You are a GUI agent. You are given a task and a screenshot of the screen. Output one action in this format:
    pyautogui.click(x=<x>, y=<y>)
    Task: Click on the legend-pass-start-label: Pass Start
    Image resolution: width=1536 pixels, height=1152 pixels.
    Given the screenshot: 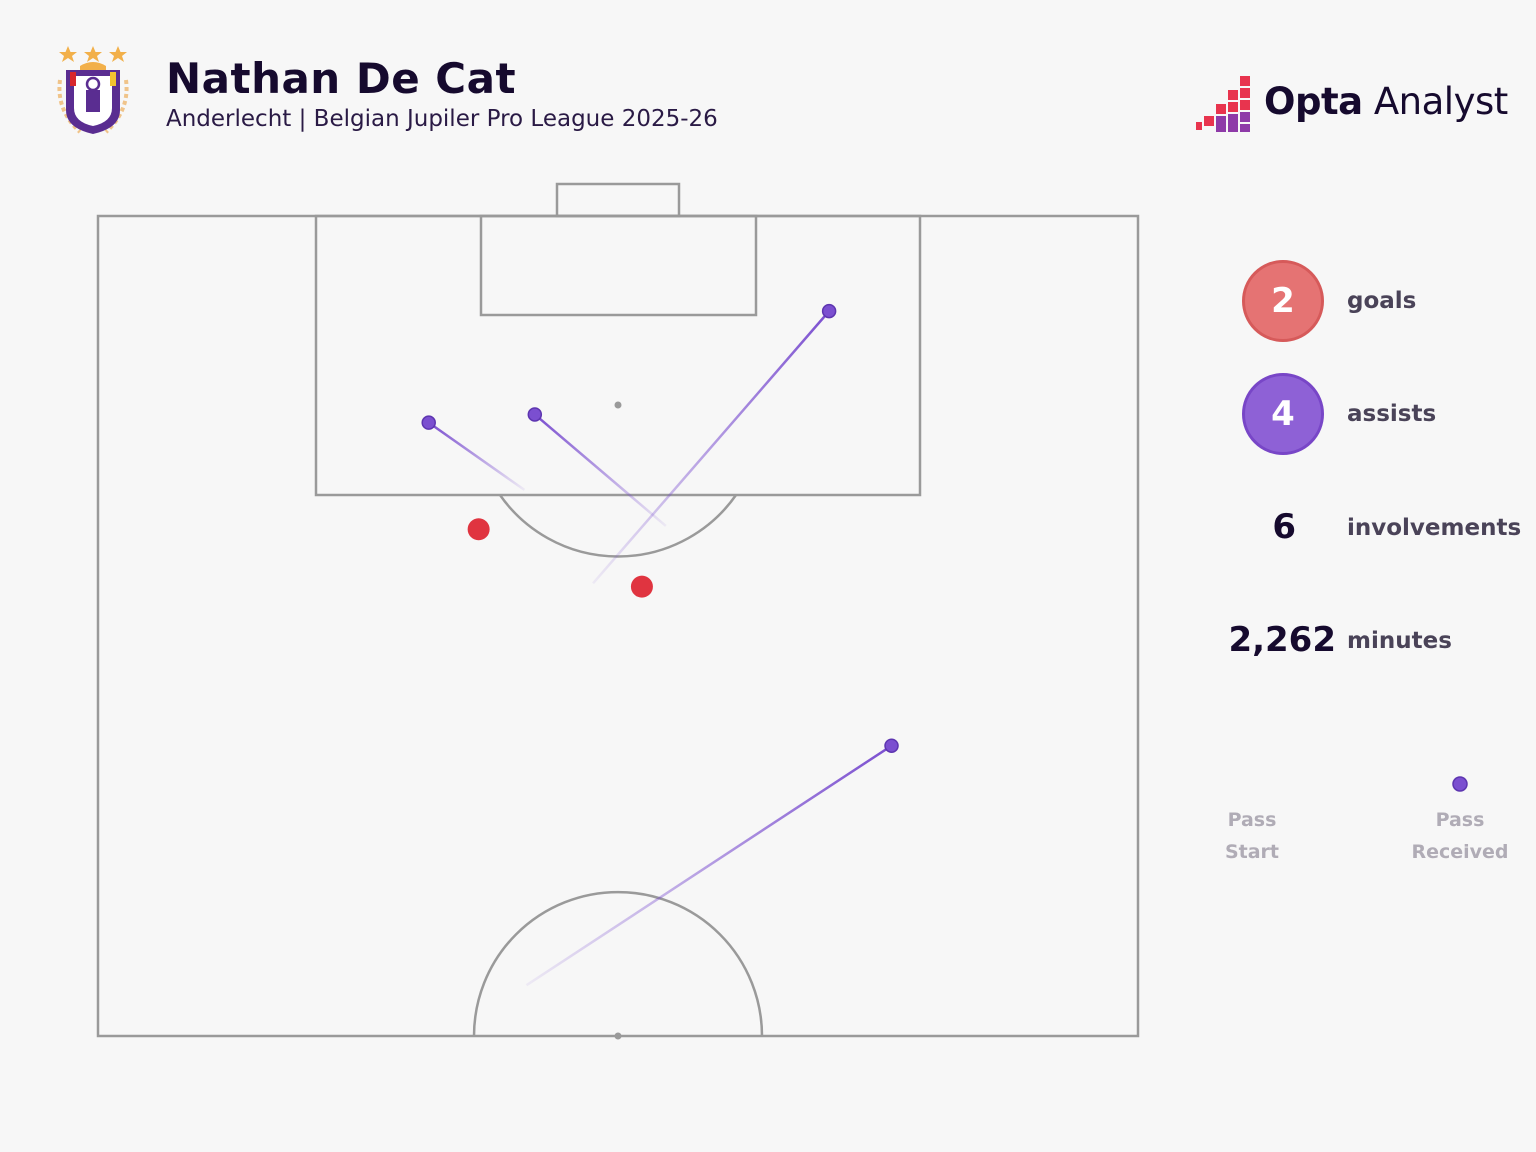 What is the action you would take?
    pyautogui.click(x=1252, y=836)
    